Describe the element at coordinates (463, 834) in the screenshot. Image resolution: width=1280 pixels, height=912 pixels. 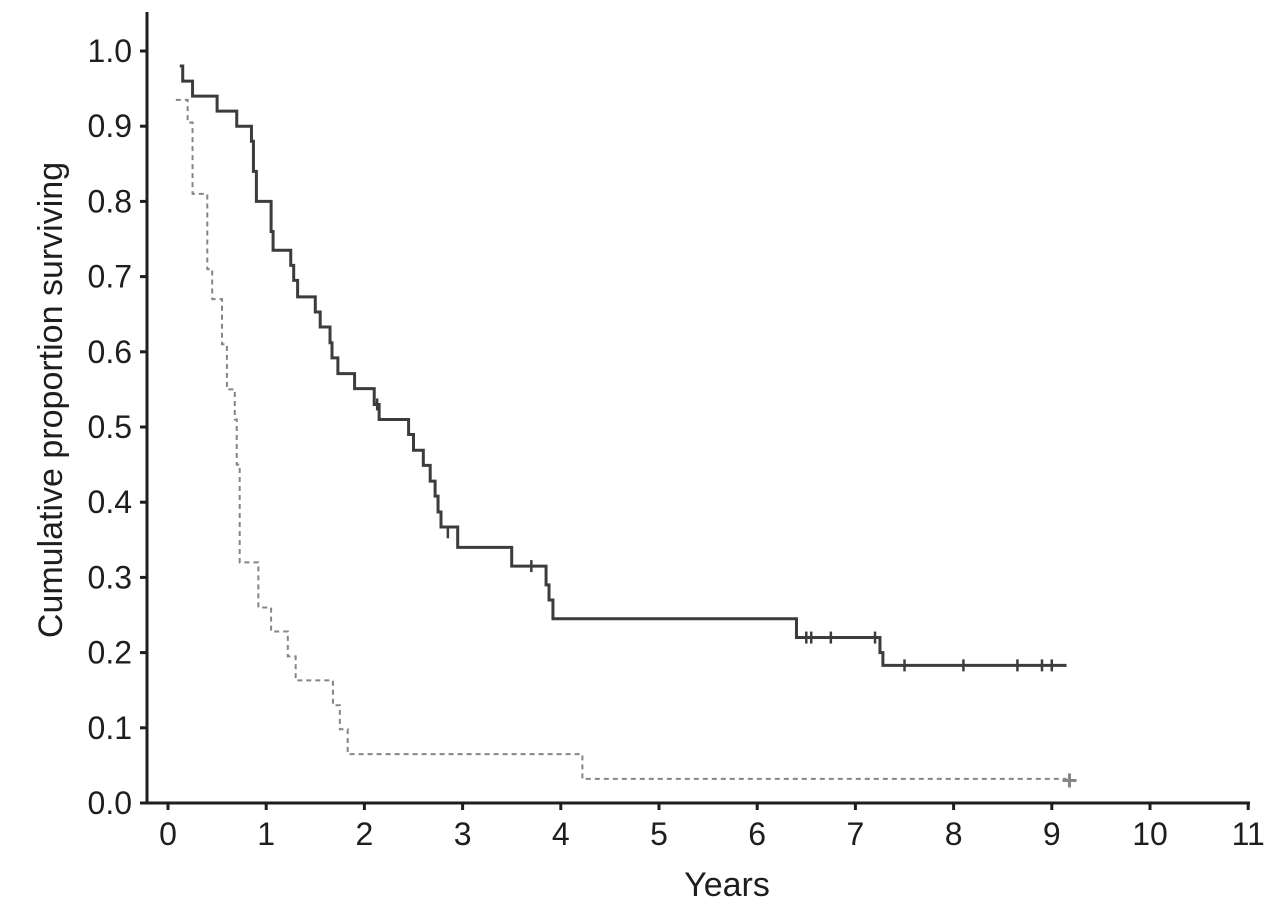
I see `x-tick-label: 3` at that location.